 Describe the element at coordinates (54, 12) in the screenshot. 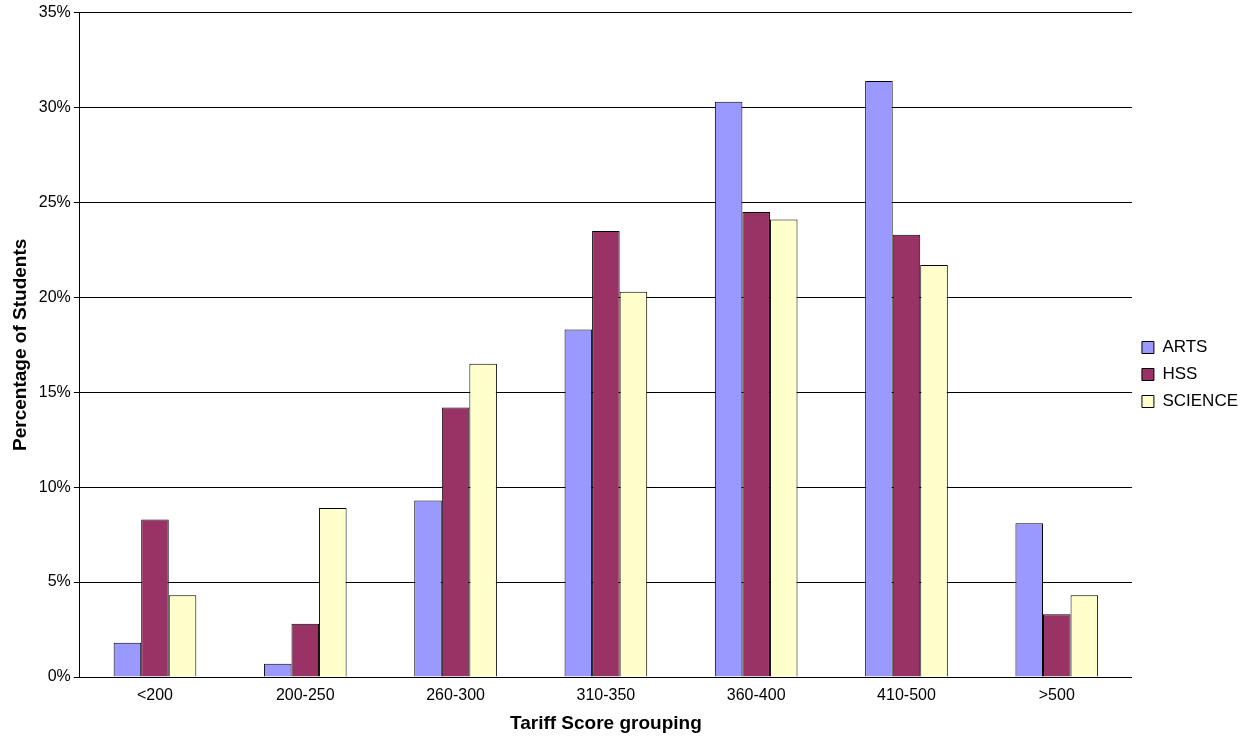

I see `y-tick-label: 35%` at that location.